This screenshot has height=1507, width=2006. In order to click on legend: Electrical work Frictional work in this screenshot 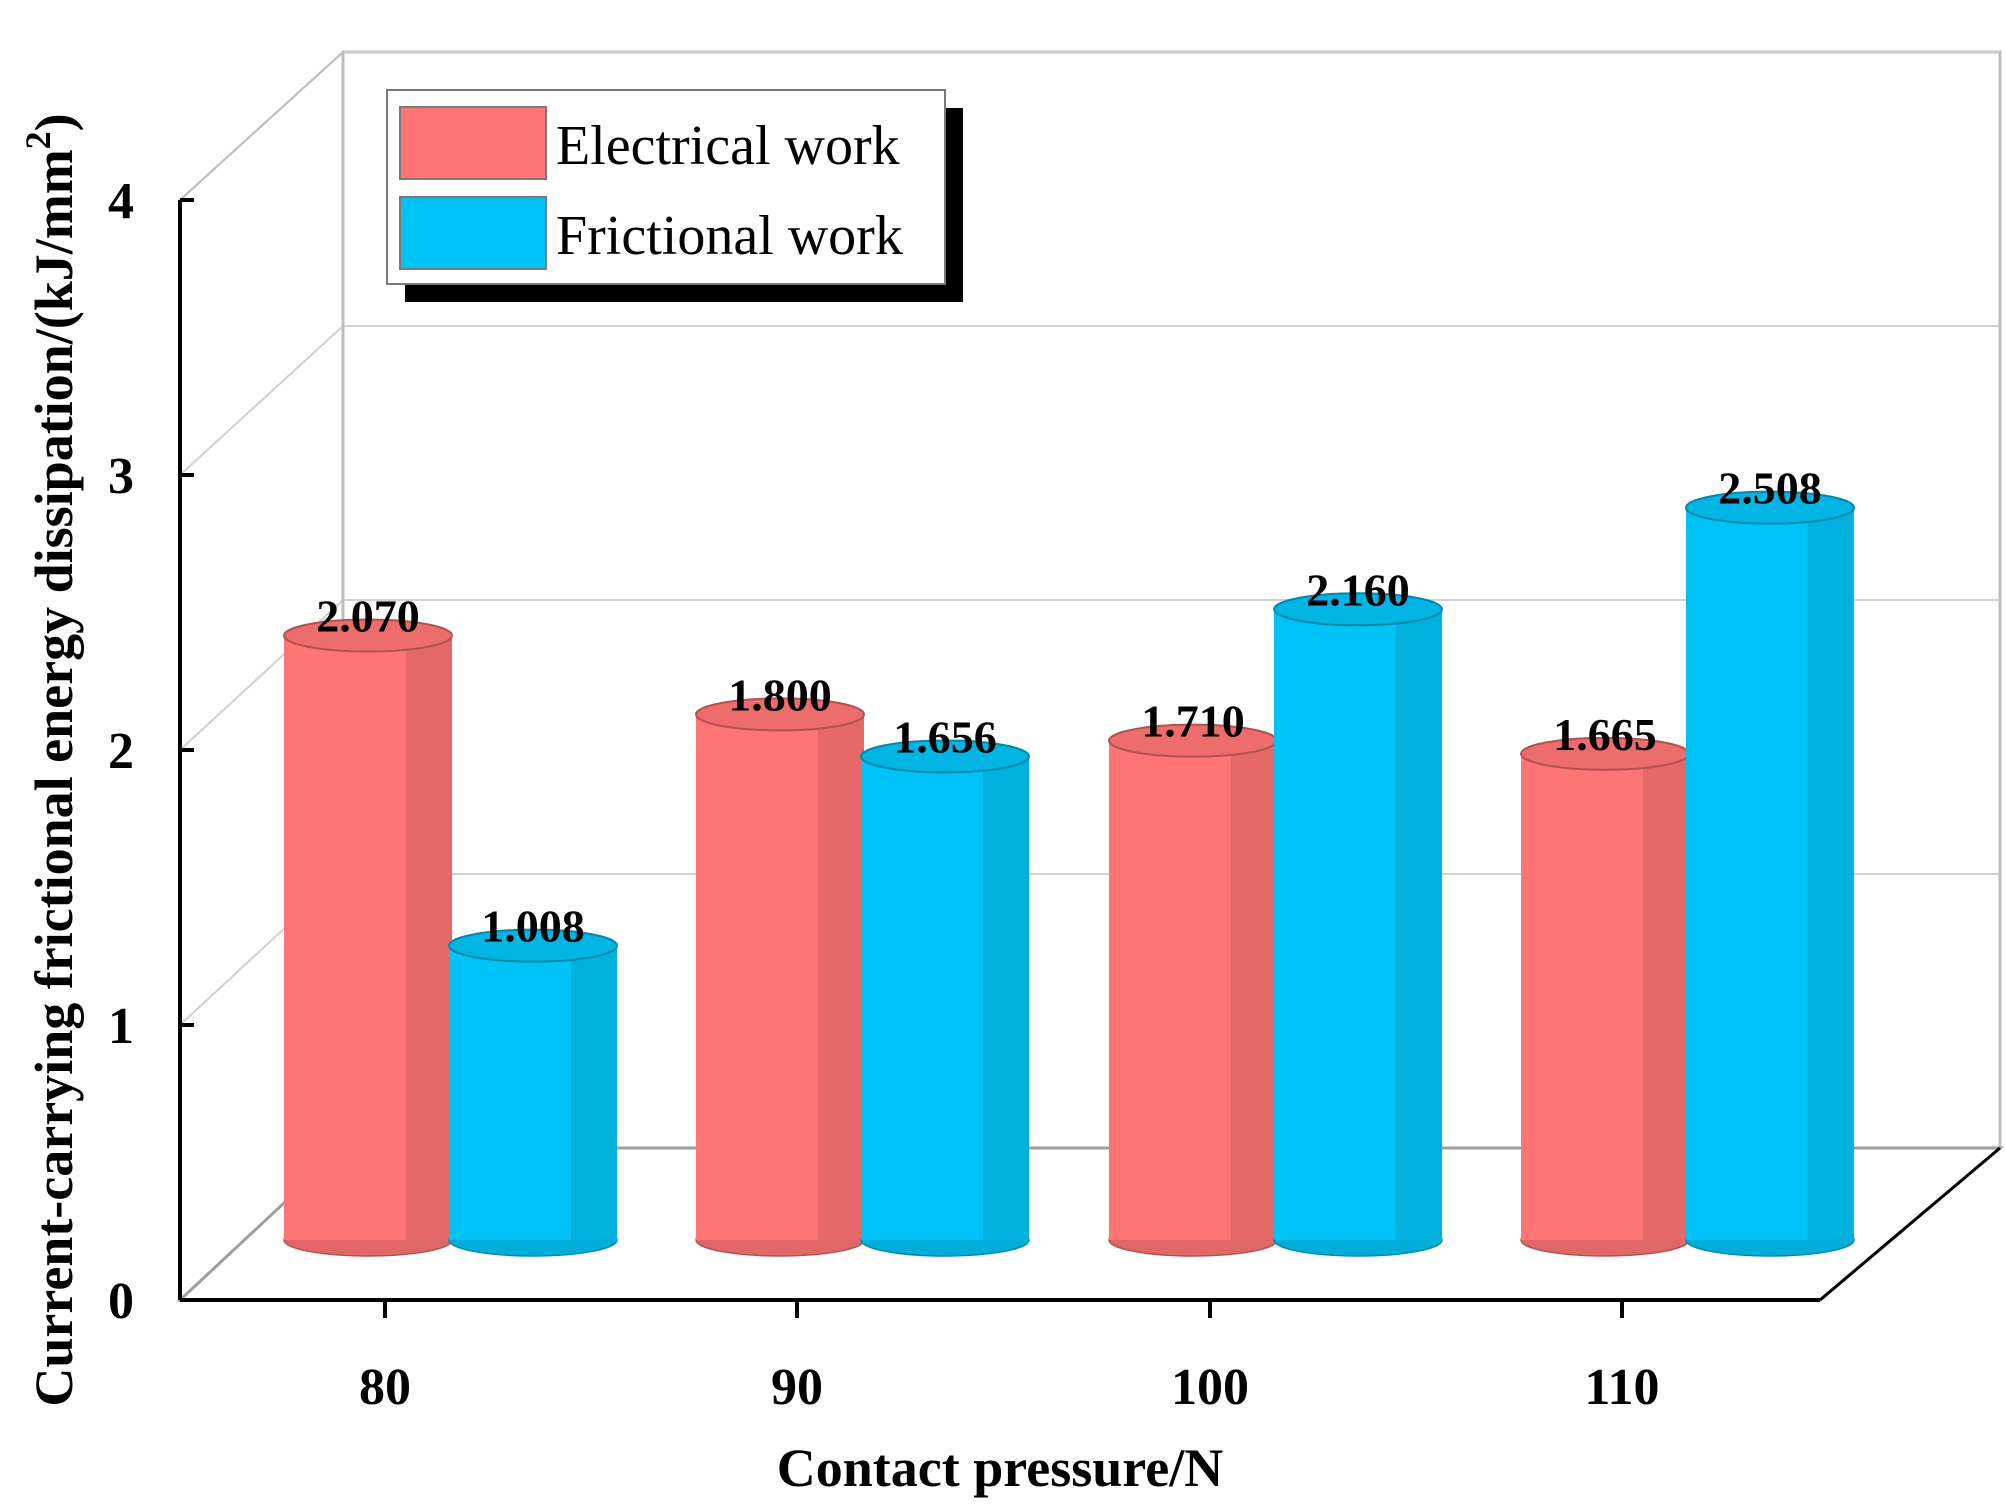, I will do `click(674, 195)`.